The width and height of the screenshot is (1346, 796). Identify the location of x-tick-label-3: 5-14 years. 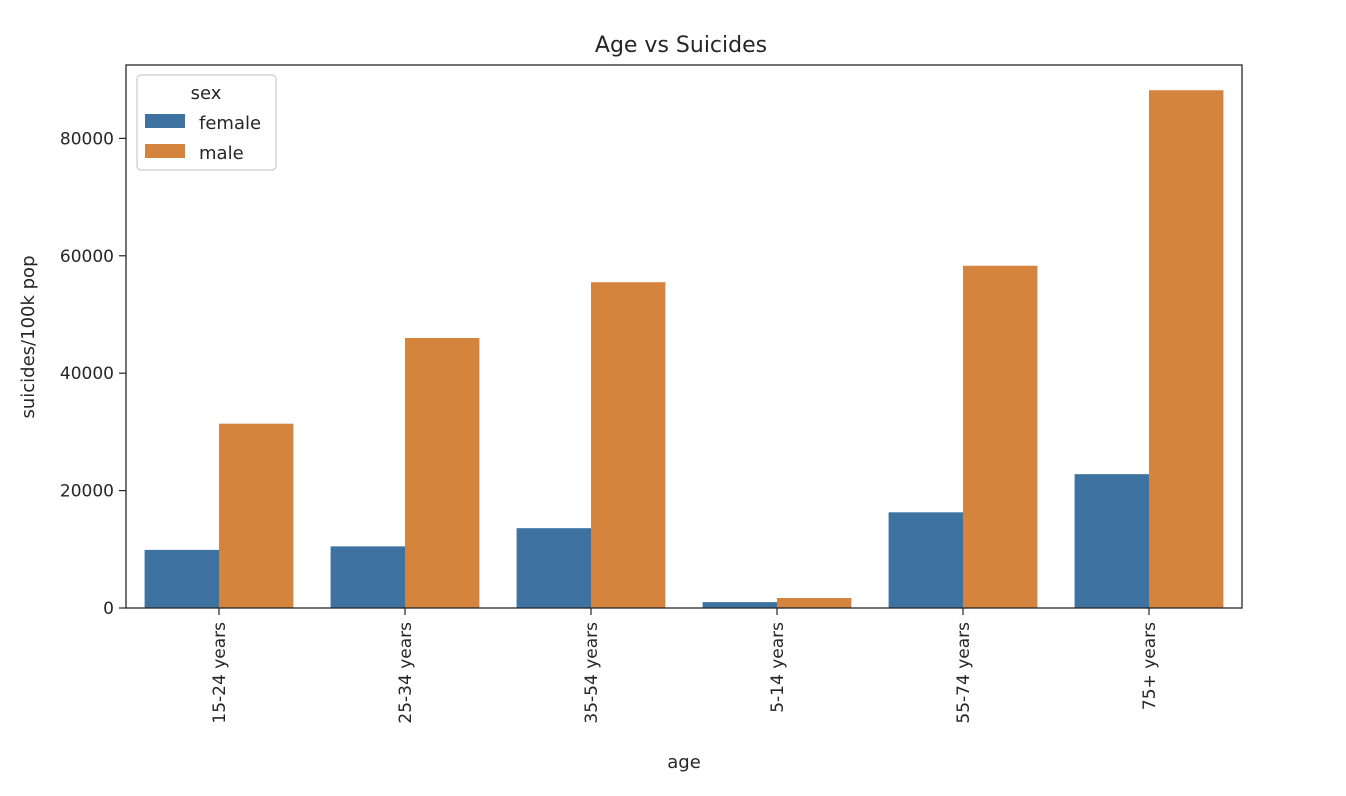
(778, 667).